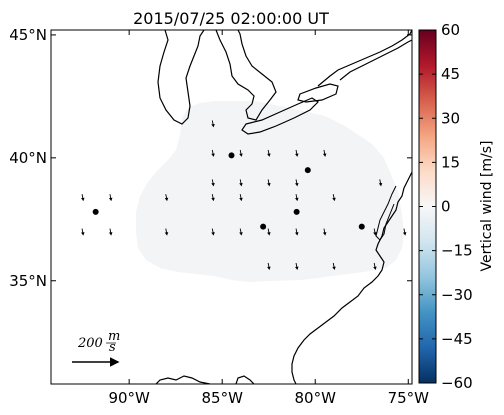  I want to click on lat-tick-label: 35°N, so click(28, 281).